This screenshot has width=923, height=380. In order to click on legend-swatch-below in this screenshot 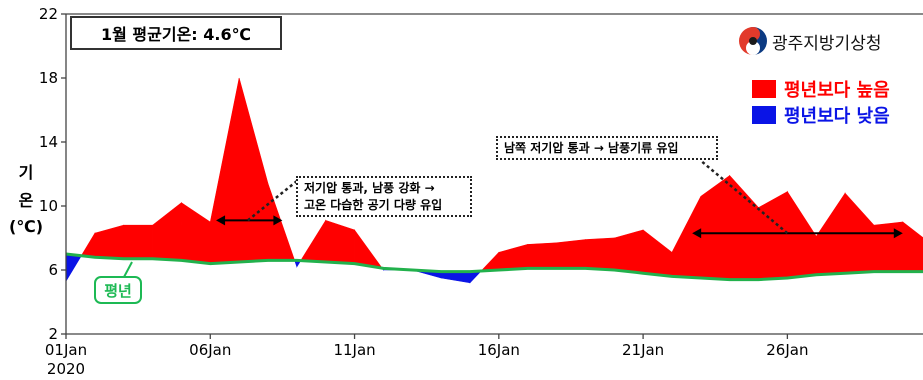, I will do `click(764, 115)`.